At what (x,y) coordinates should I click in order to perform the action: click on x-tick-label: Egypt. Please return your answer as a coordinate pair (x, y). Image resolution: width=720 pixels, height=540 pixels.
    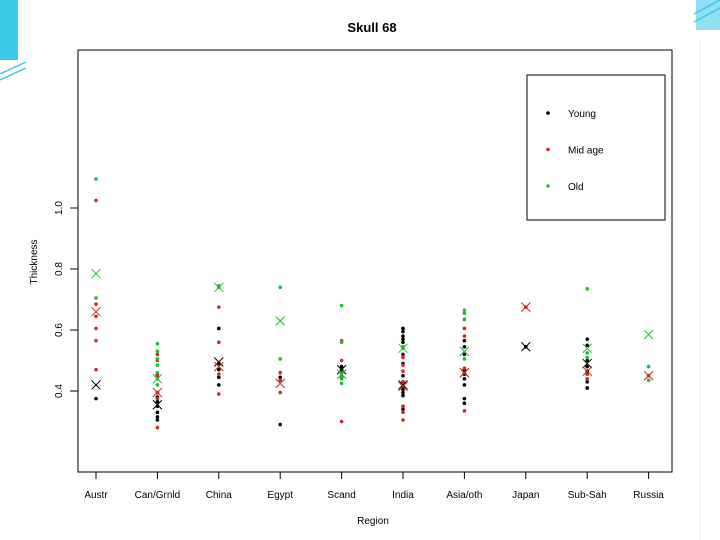
    Looking at the image, I should click on (280, 495).